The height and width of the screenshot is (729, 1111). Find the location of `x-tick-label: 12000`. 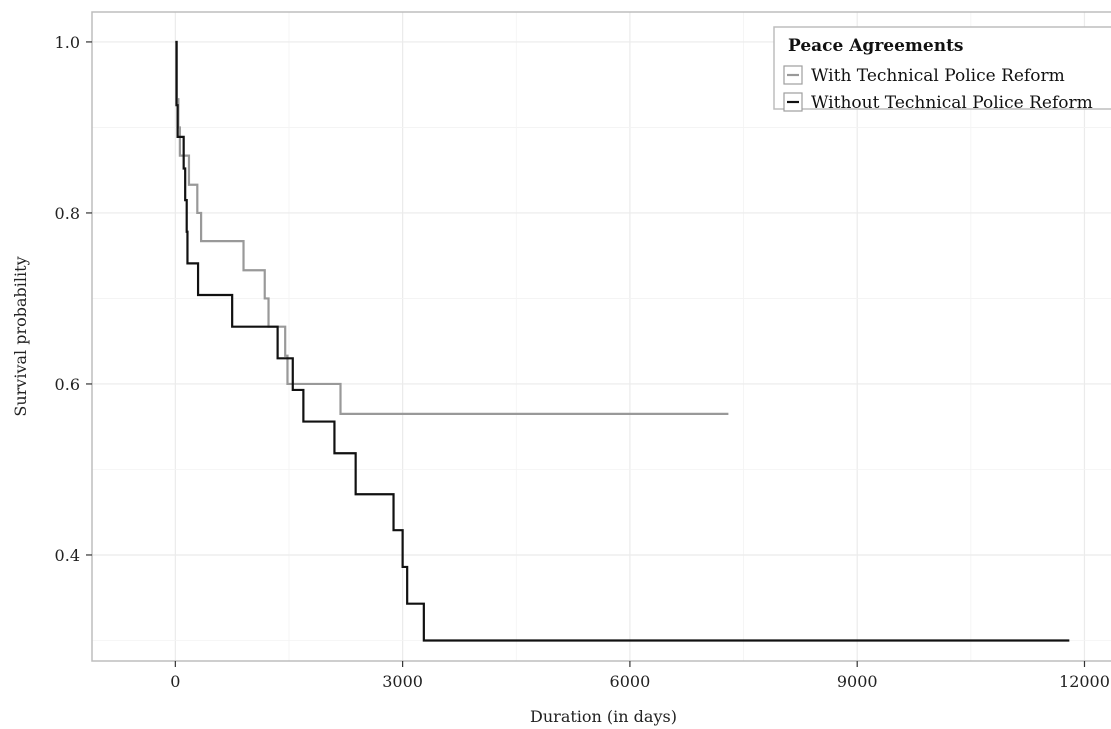

x-tick-label: 12000 is located at coordinates (1084, 681).